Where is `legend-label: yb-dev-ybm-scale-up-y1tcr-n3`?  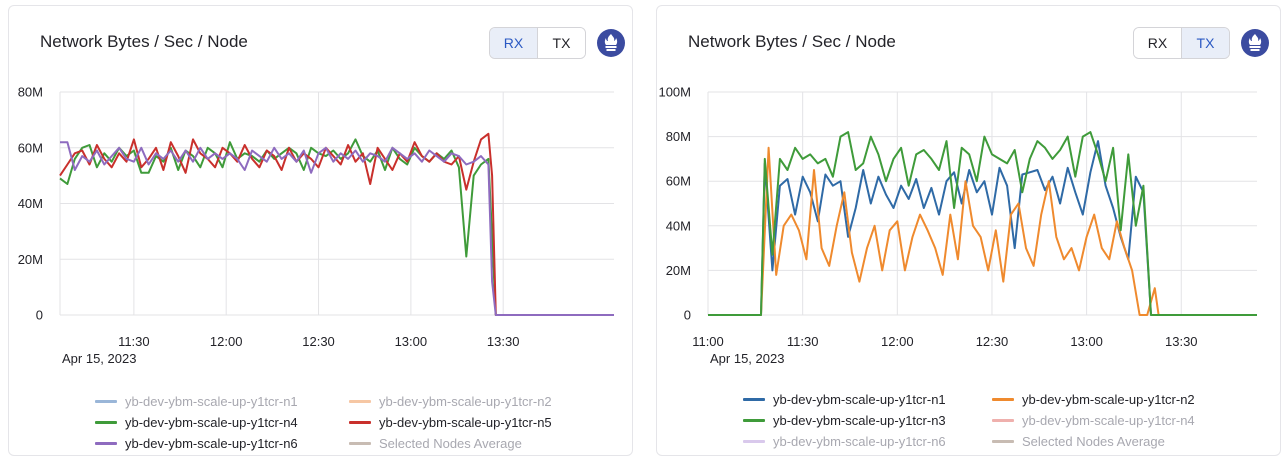 legend-label: yb-dev-ybm-scale-up-y1tcr-n3 is located at coordinates (859, 420).